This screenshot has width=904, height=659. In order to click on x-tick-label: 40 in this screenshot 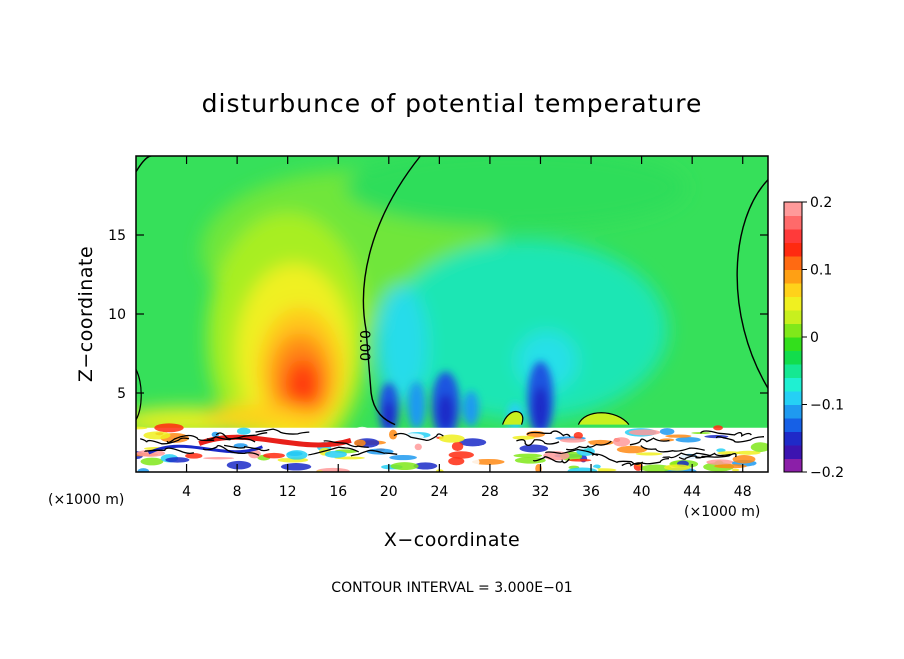, I will do `click(642, 492)`.